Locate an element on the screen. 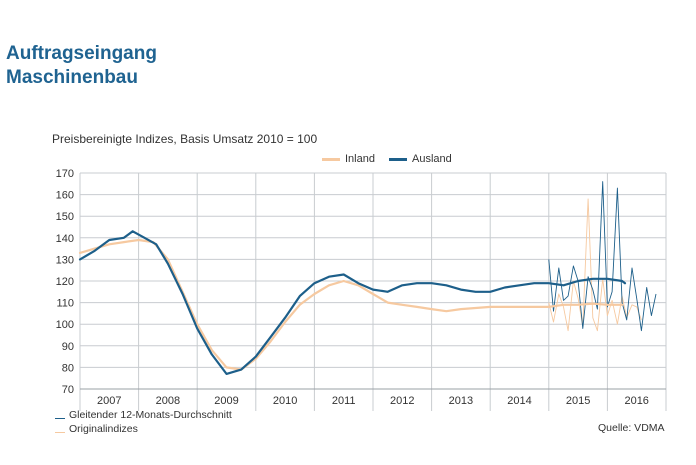 The image size is (696, 465). title-line-1: Auftragseingang is located at coordinates (81, 53).